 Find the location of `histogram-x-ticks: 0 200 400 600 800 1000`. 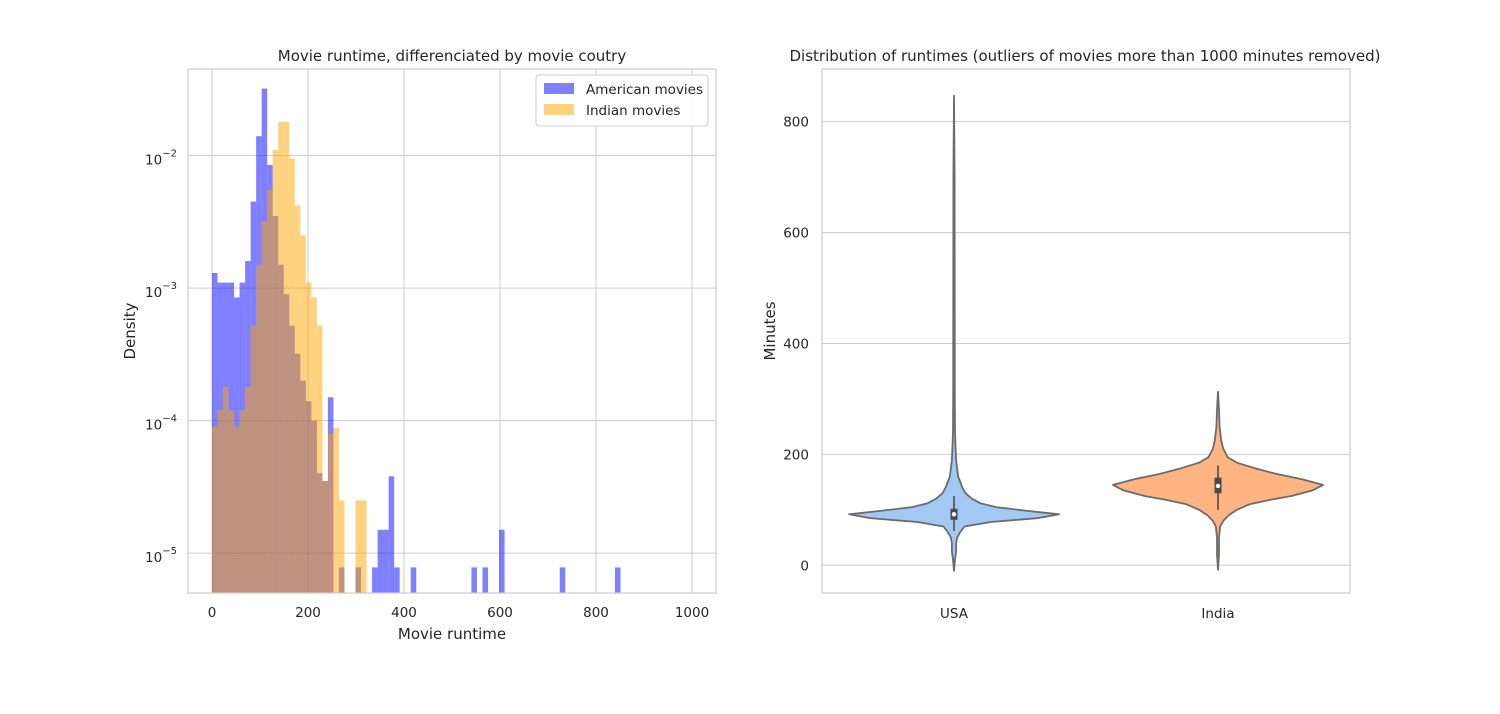

histogram-x-ticks: 0 200 400 600 800 1000 is located at coordinates (458, 613).